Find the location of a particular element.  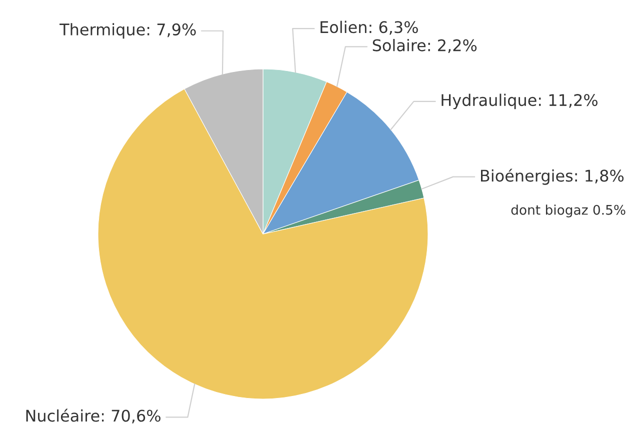

slice-label: Bioénergies: 1,8% is located at coordinates (552, 176).